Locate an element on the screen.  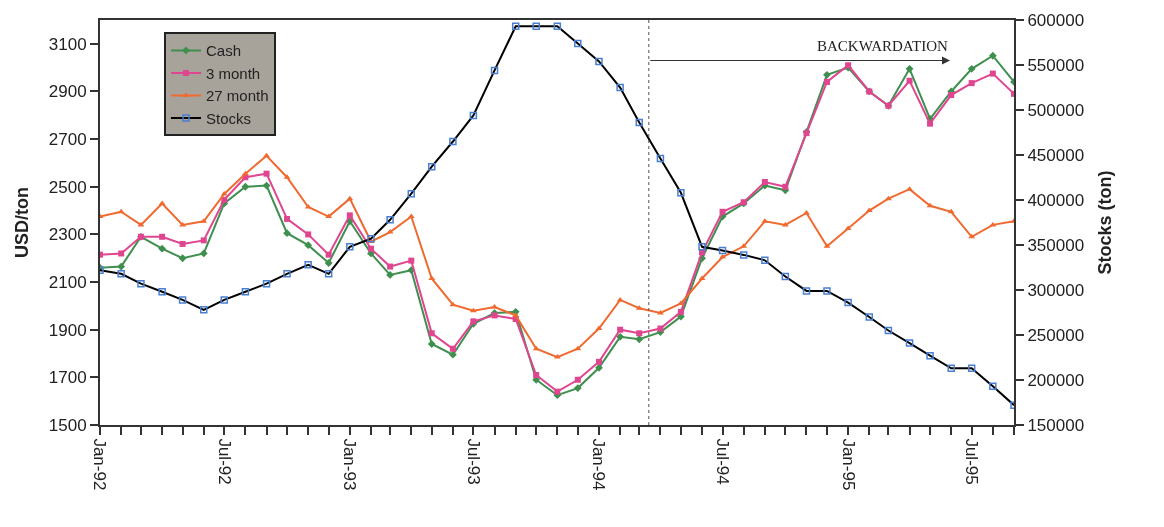
y2-tick-label: 450000 is located at coordinates (1056, 155).